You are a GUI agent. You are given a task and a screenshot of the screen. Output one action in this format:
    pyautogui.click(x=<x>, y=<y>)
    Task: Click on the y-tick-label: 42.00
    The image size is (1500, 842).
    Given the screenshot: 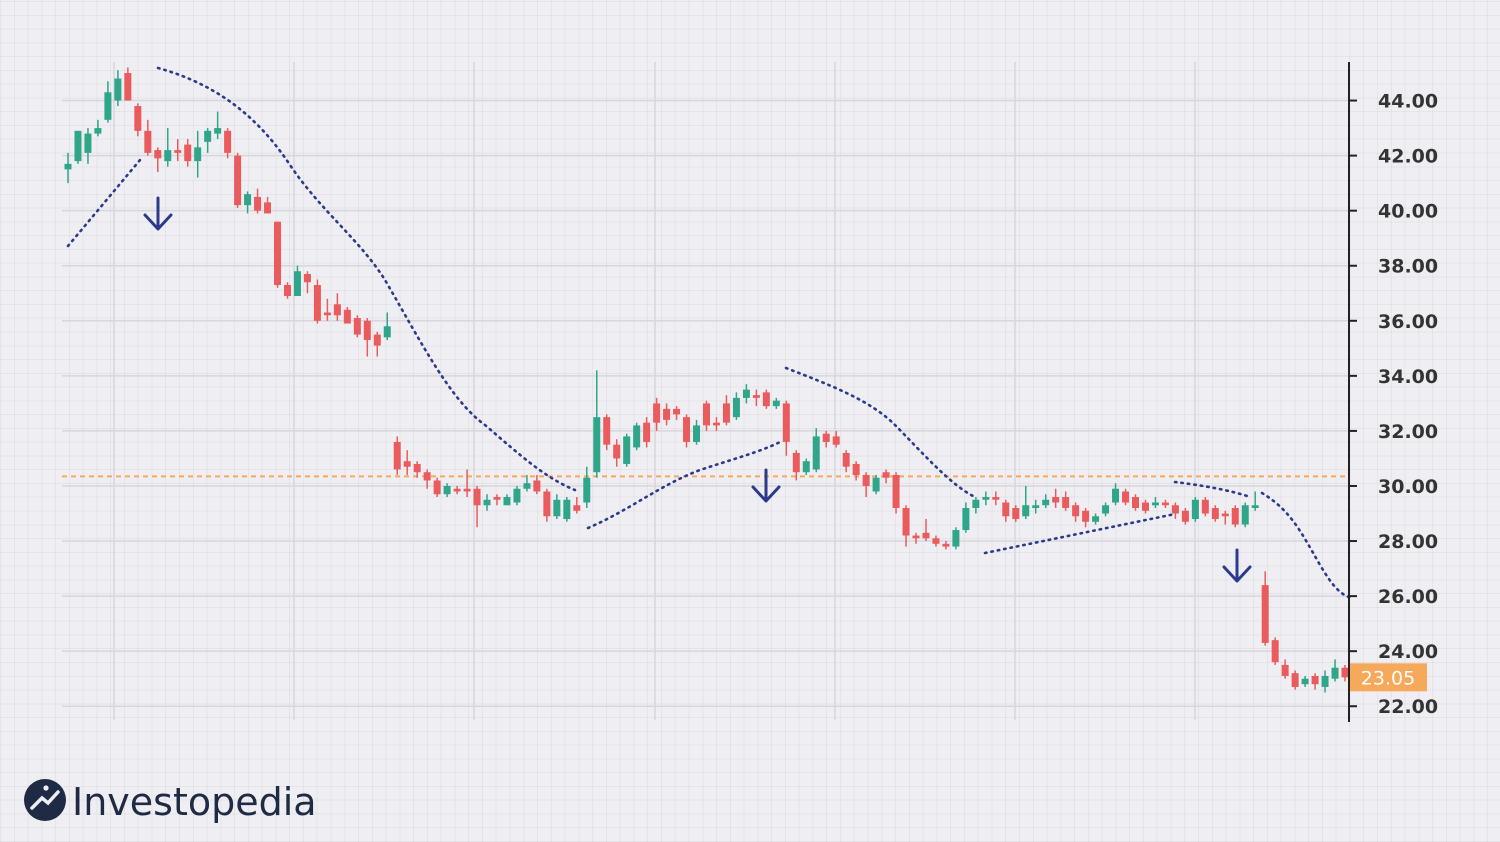 What is the action you would take?
    pyautogui.click(x=1408, y=157)
    